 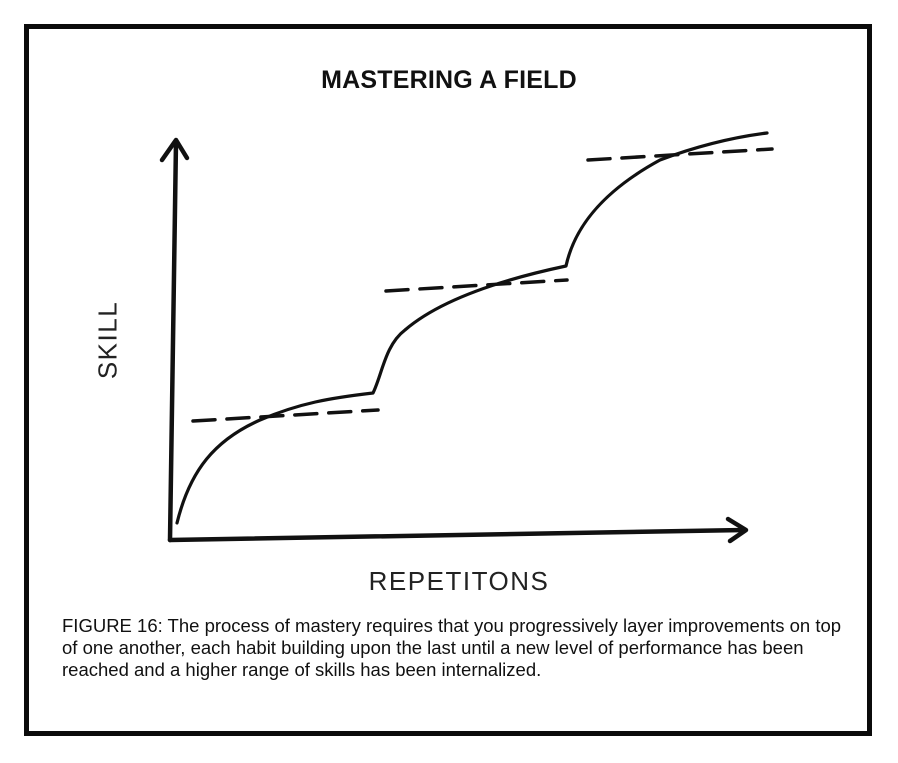 What do you see at coordinates (449, 80) in the screenshot?
I see `figure-title: MASTERING A FIELD` at bounding box center [449, 80].